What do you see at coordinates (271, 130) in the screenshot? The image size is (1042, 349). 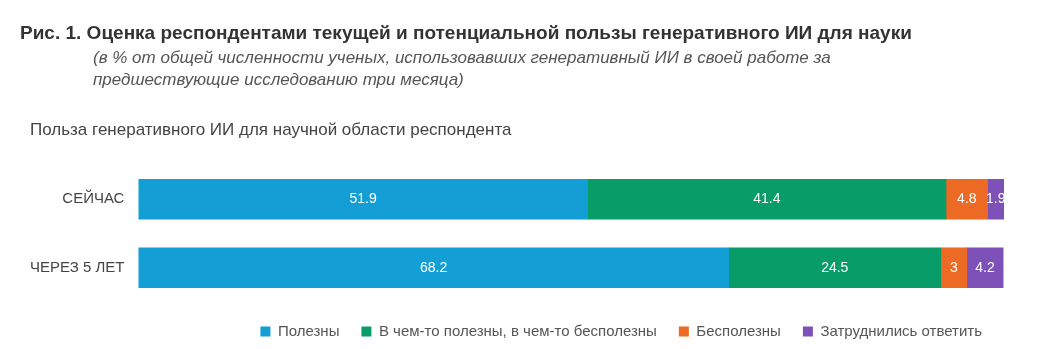 I see `text: Польза генеративного ИИ для научной области респондента` at bounding box center [271, 130].